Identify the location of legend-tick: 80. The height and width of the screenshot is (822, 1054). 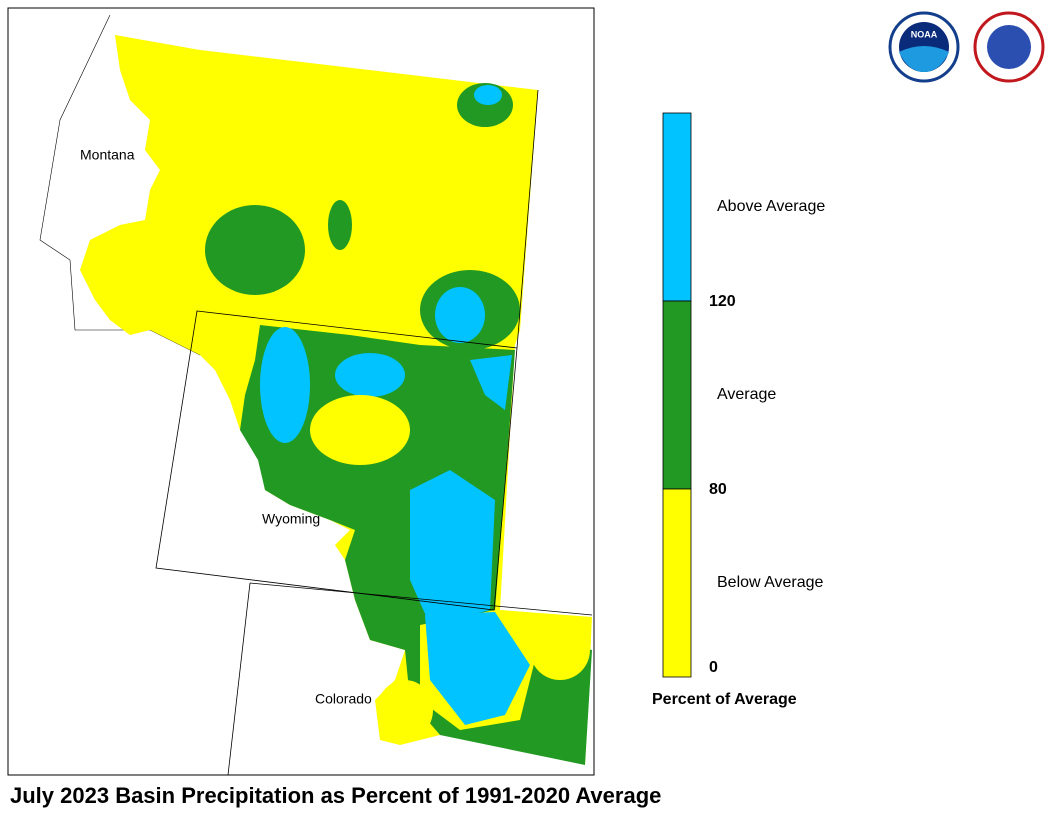
(718, 489).